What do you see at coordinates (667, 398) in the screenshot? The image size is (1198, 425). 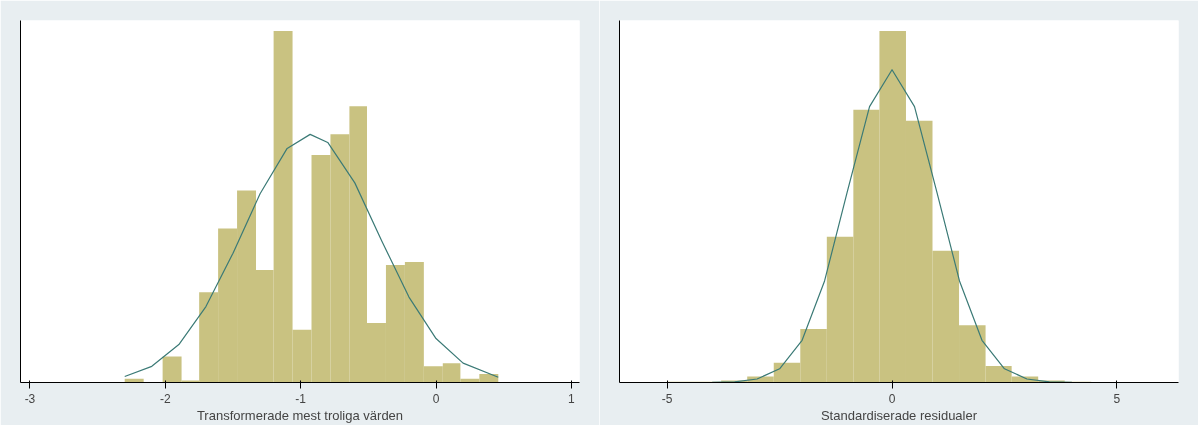 I see `x-tick-label: -5` at bounding box center [667, 398].